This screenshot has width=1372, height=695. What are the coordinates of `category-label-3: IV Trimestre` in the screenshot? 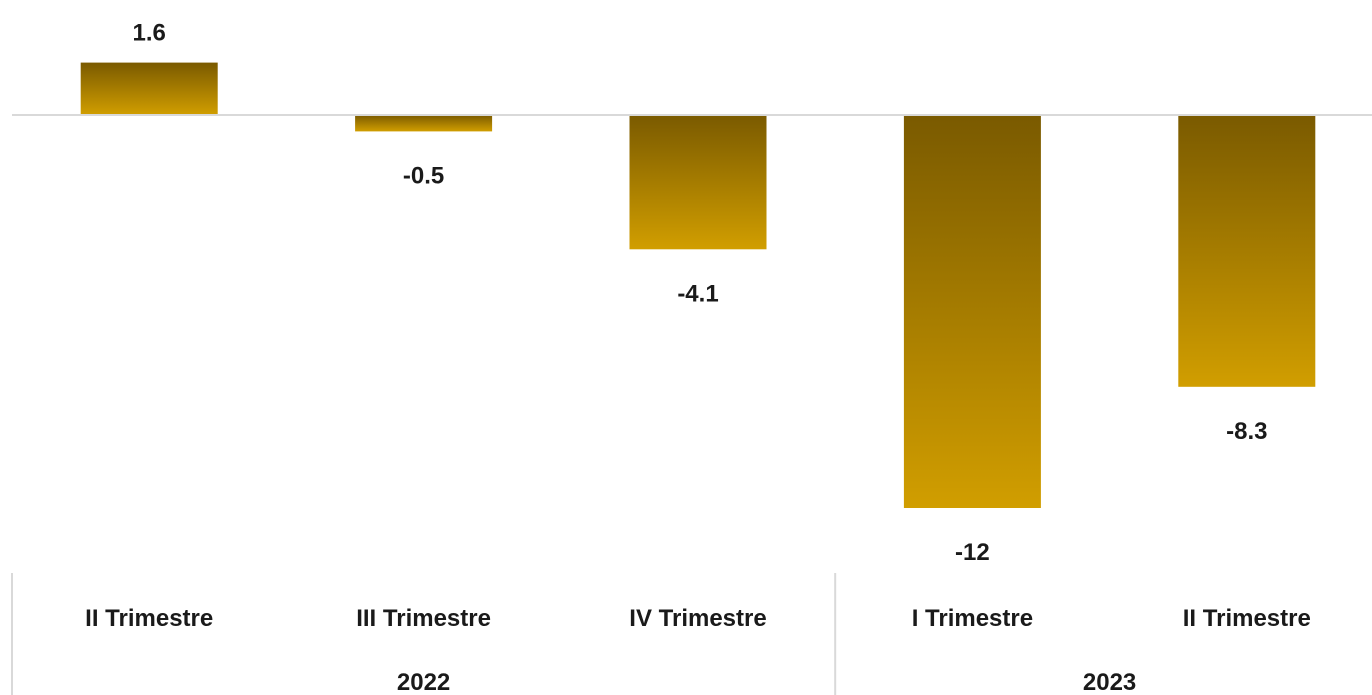 It's located at (697, 618).